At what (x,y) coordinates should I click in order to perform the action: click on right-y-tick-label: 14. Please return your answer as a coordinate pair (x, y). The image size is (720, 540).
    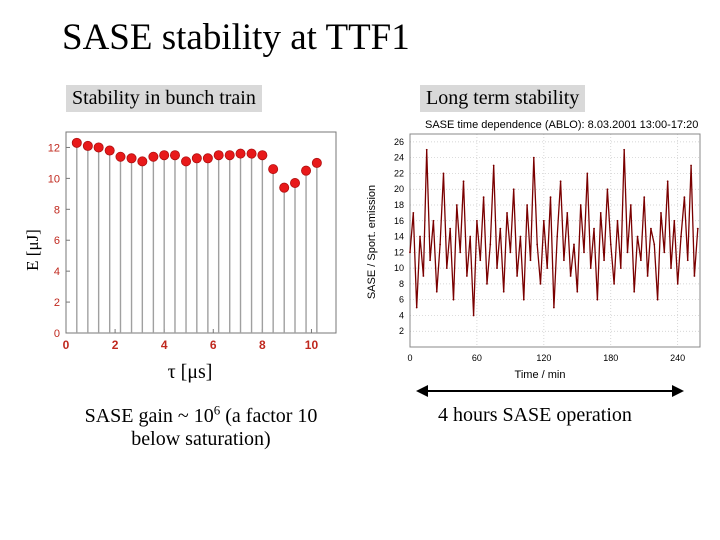
    Looking at the image, I should click on (399, 237).